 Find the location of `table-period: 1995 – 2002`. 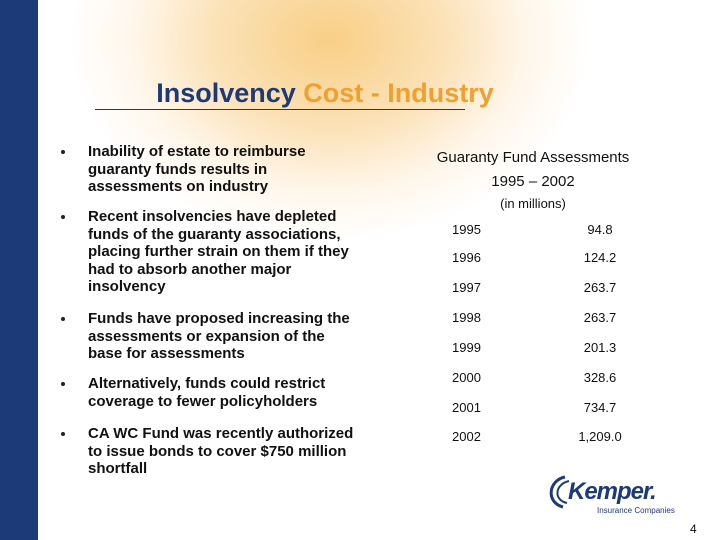

table-period: 1995 – 2002 is located at coordinates (533, 181).